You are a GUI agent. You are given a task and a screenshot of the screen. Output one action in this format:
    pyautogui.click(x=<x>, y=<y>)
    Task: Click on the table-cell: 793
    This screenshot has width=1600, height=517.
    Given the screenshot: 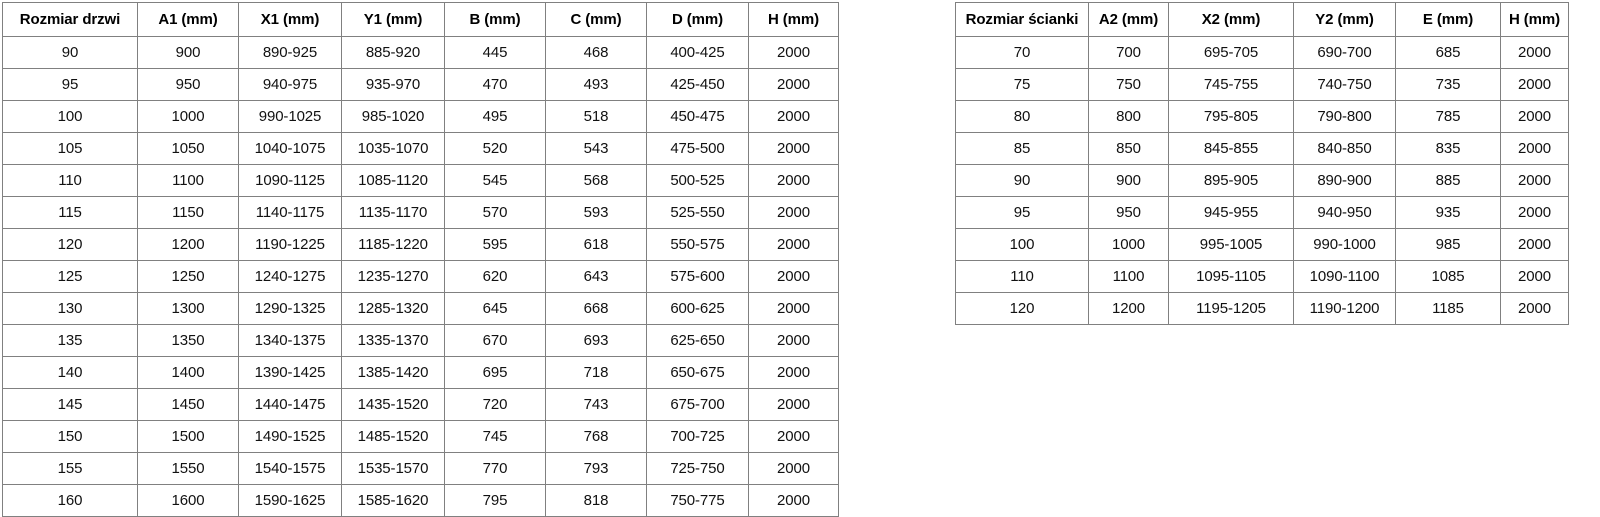 What is the action you would take?
    pyautogui.click(x=596, y=468)
    